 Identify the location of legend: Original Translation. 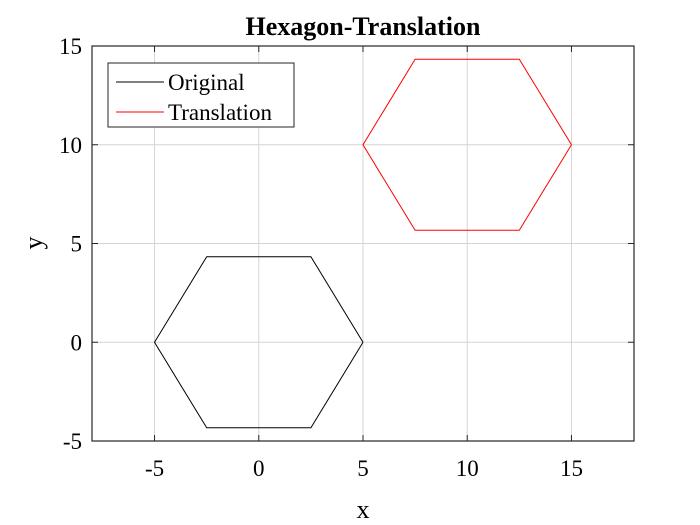
(201, 95).